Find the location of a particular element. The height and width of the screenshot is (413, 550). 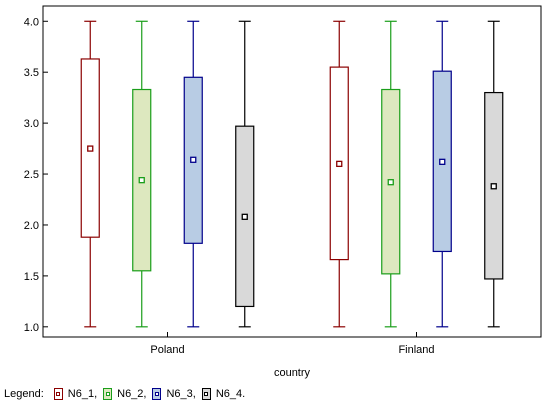

y-tick-label: 2.0 is located at coordinates (31, 226).